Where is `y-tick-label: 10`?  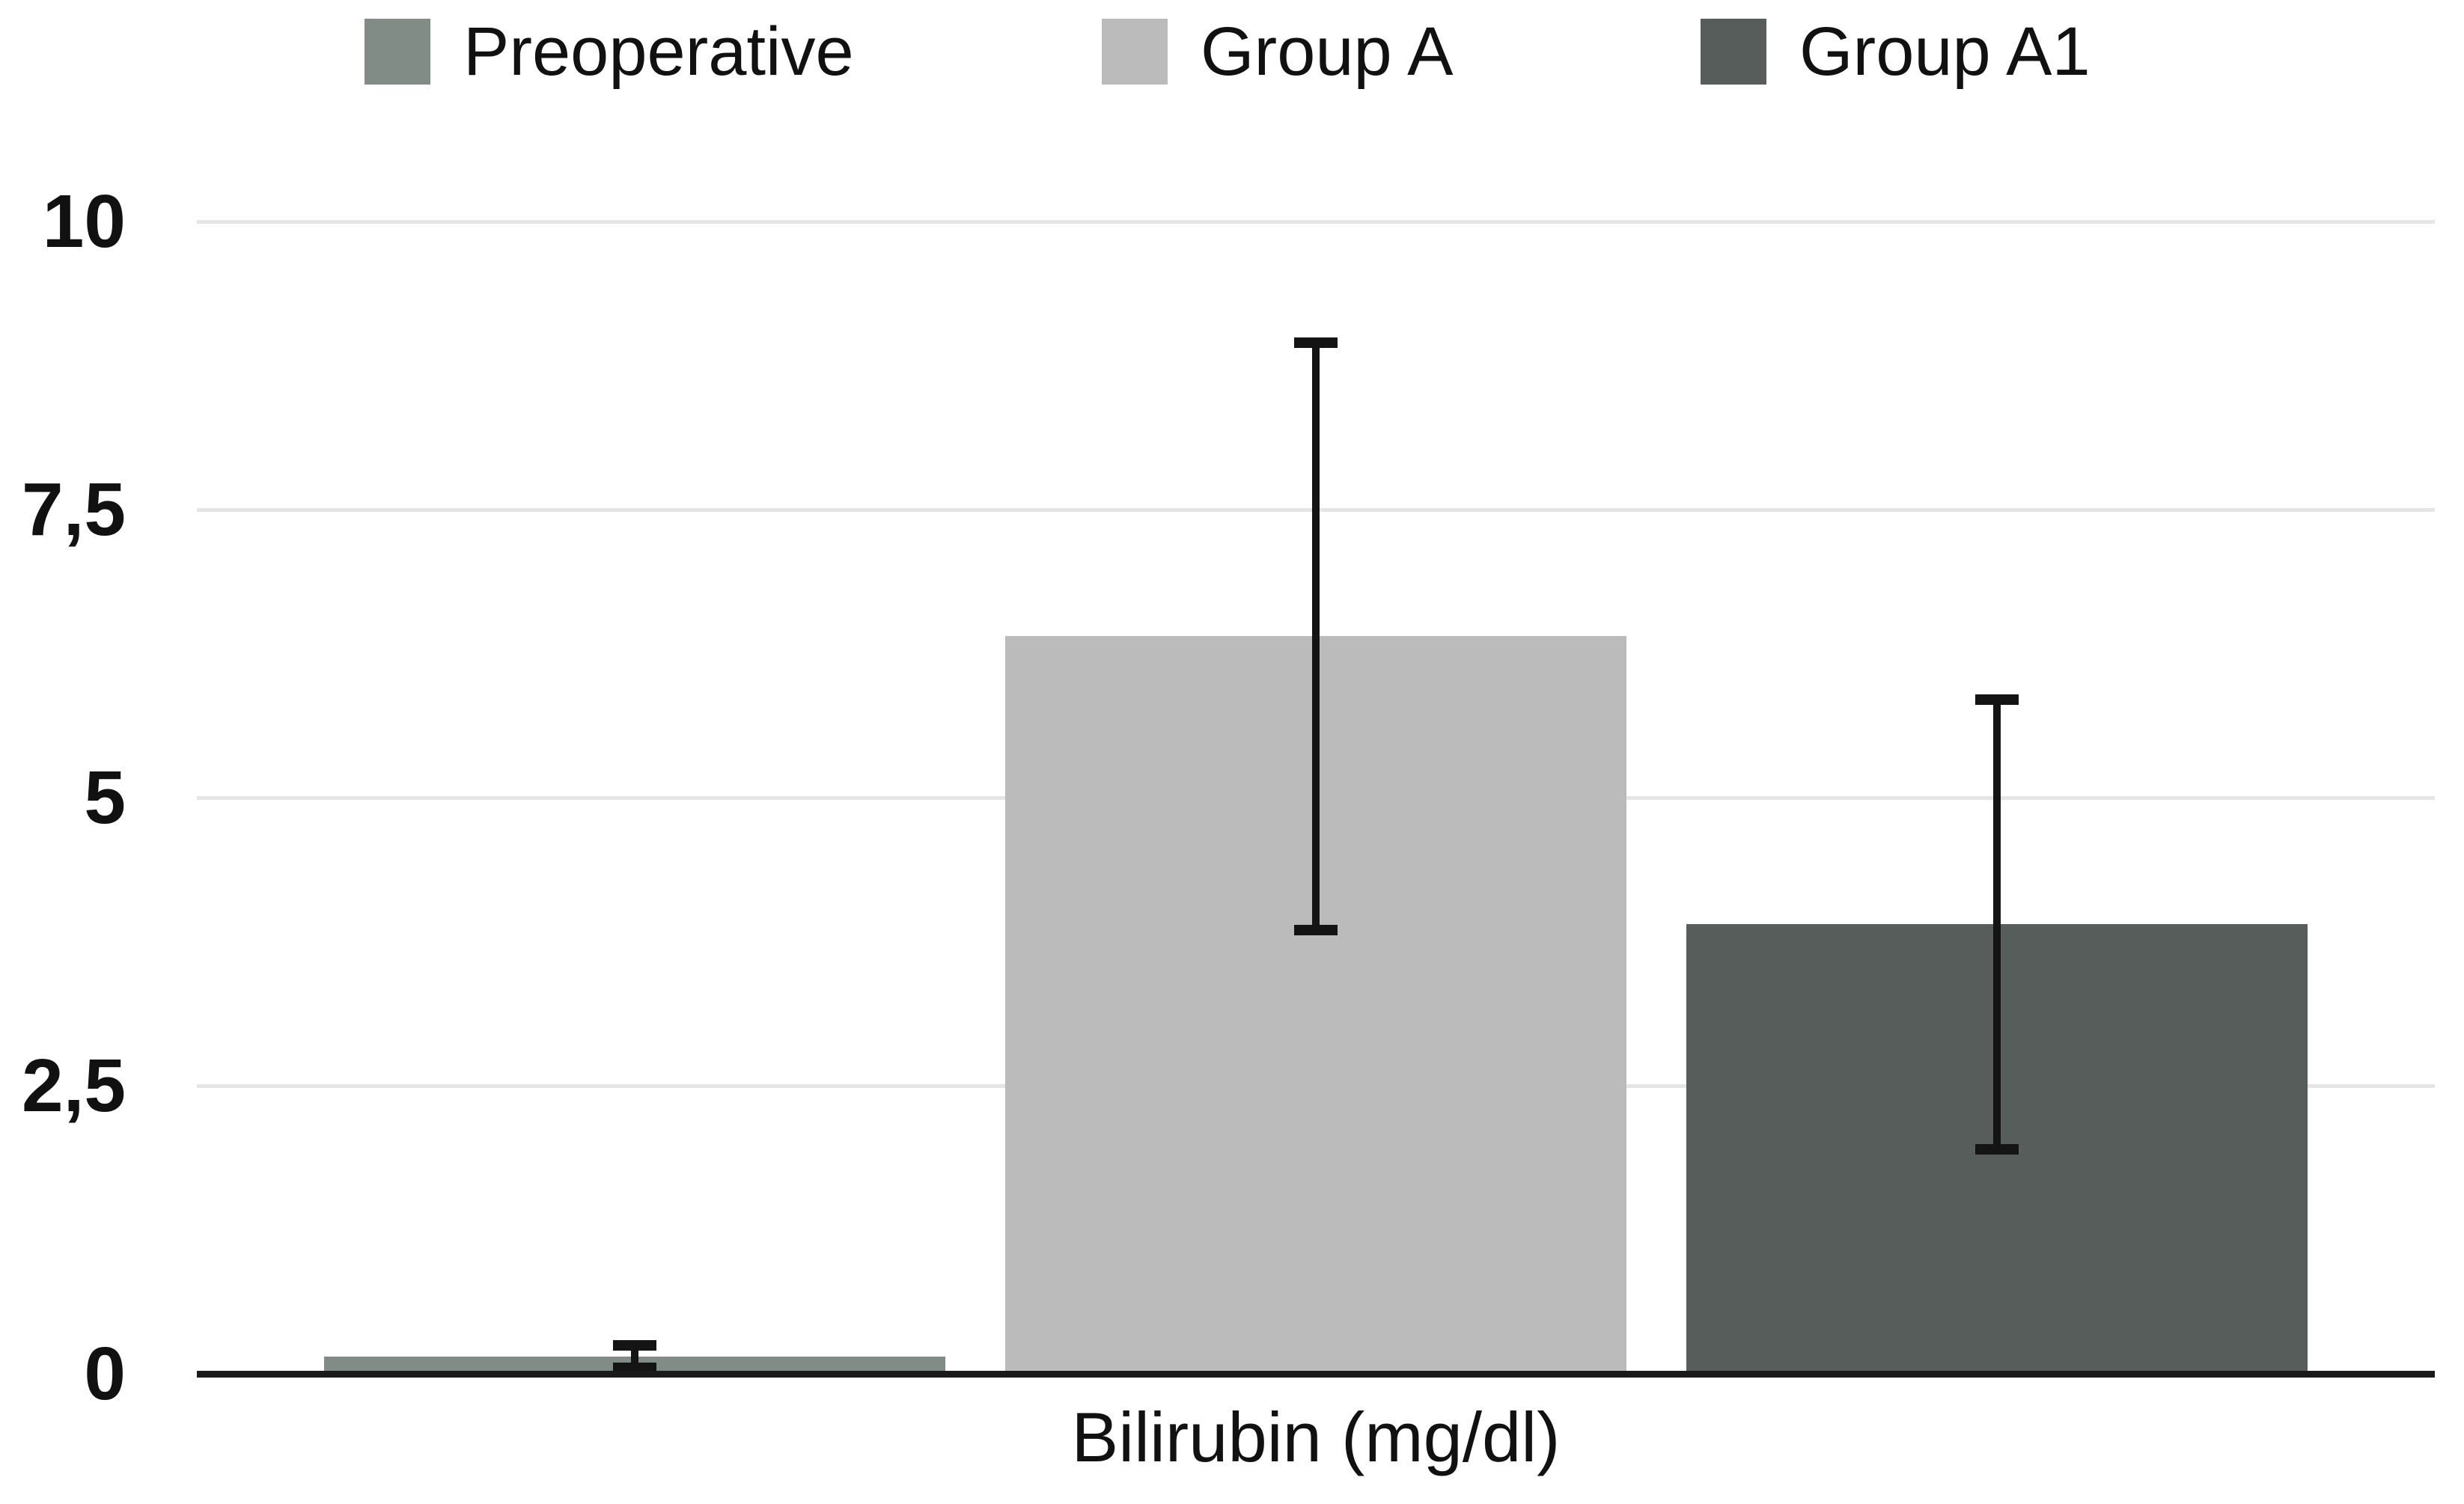 y-tick-label: 10 is located at coordinates (84, 221).